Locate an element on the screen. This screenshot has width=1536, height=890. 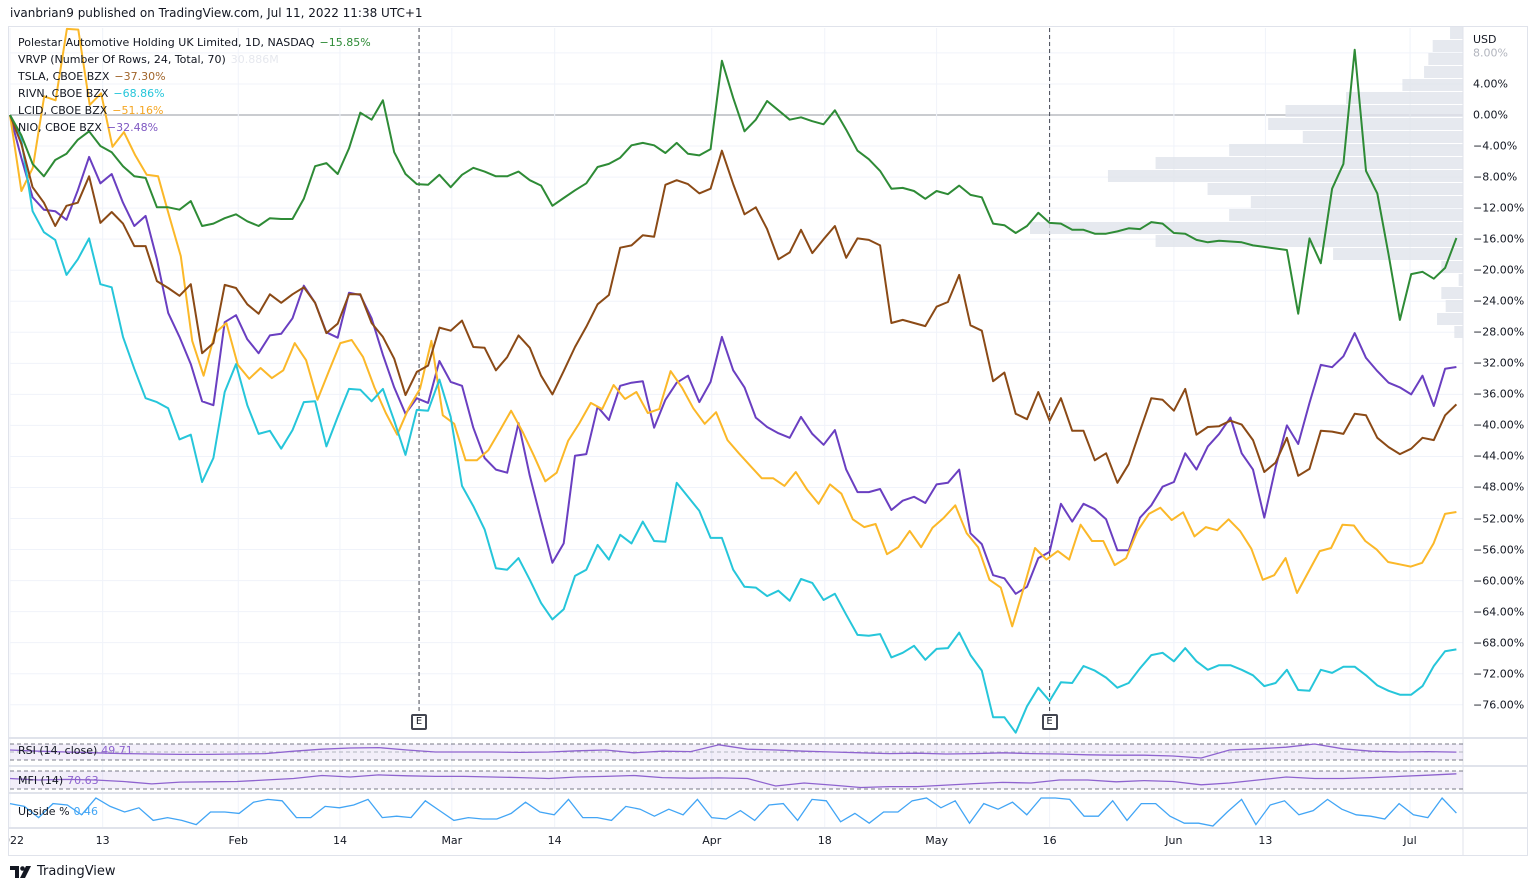
y-tick-label: −56.00% is located at coordinates (1499, 550).